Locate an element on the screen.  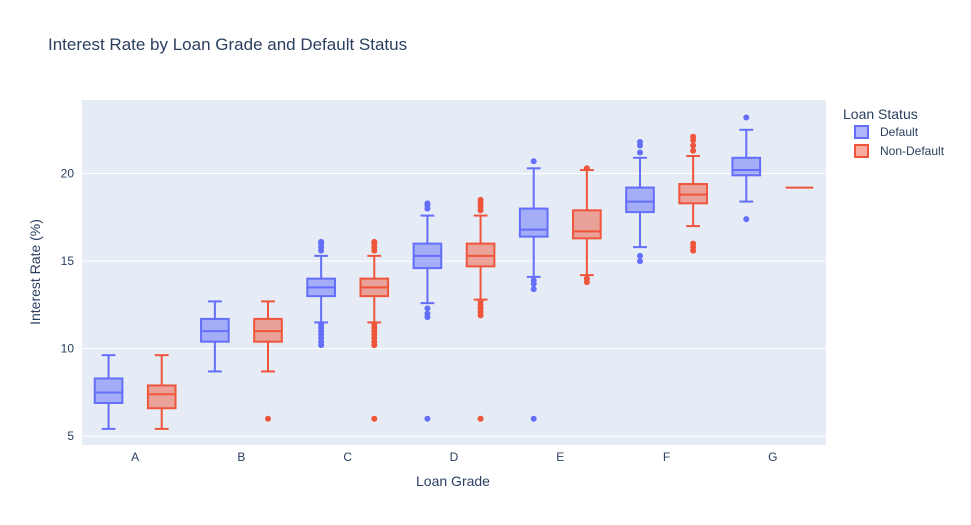
x-axis-title: Loan Grade is located at coordinates (453, 481).